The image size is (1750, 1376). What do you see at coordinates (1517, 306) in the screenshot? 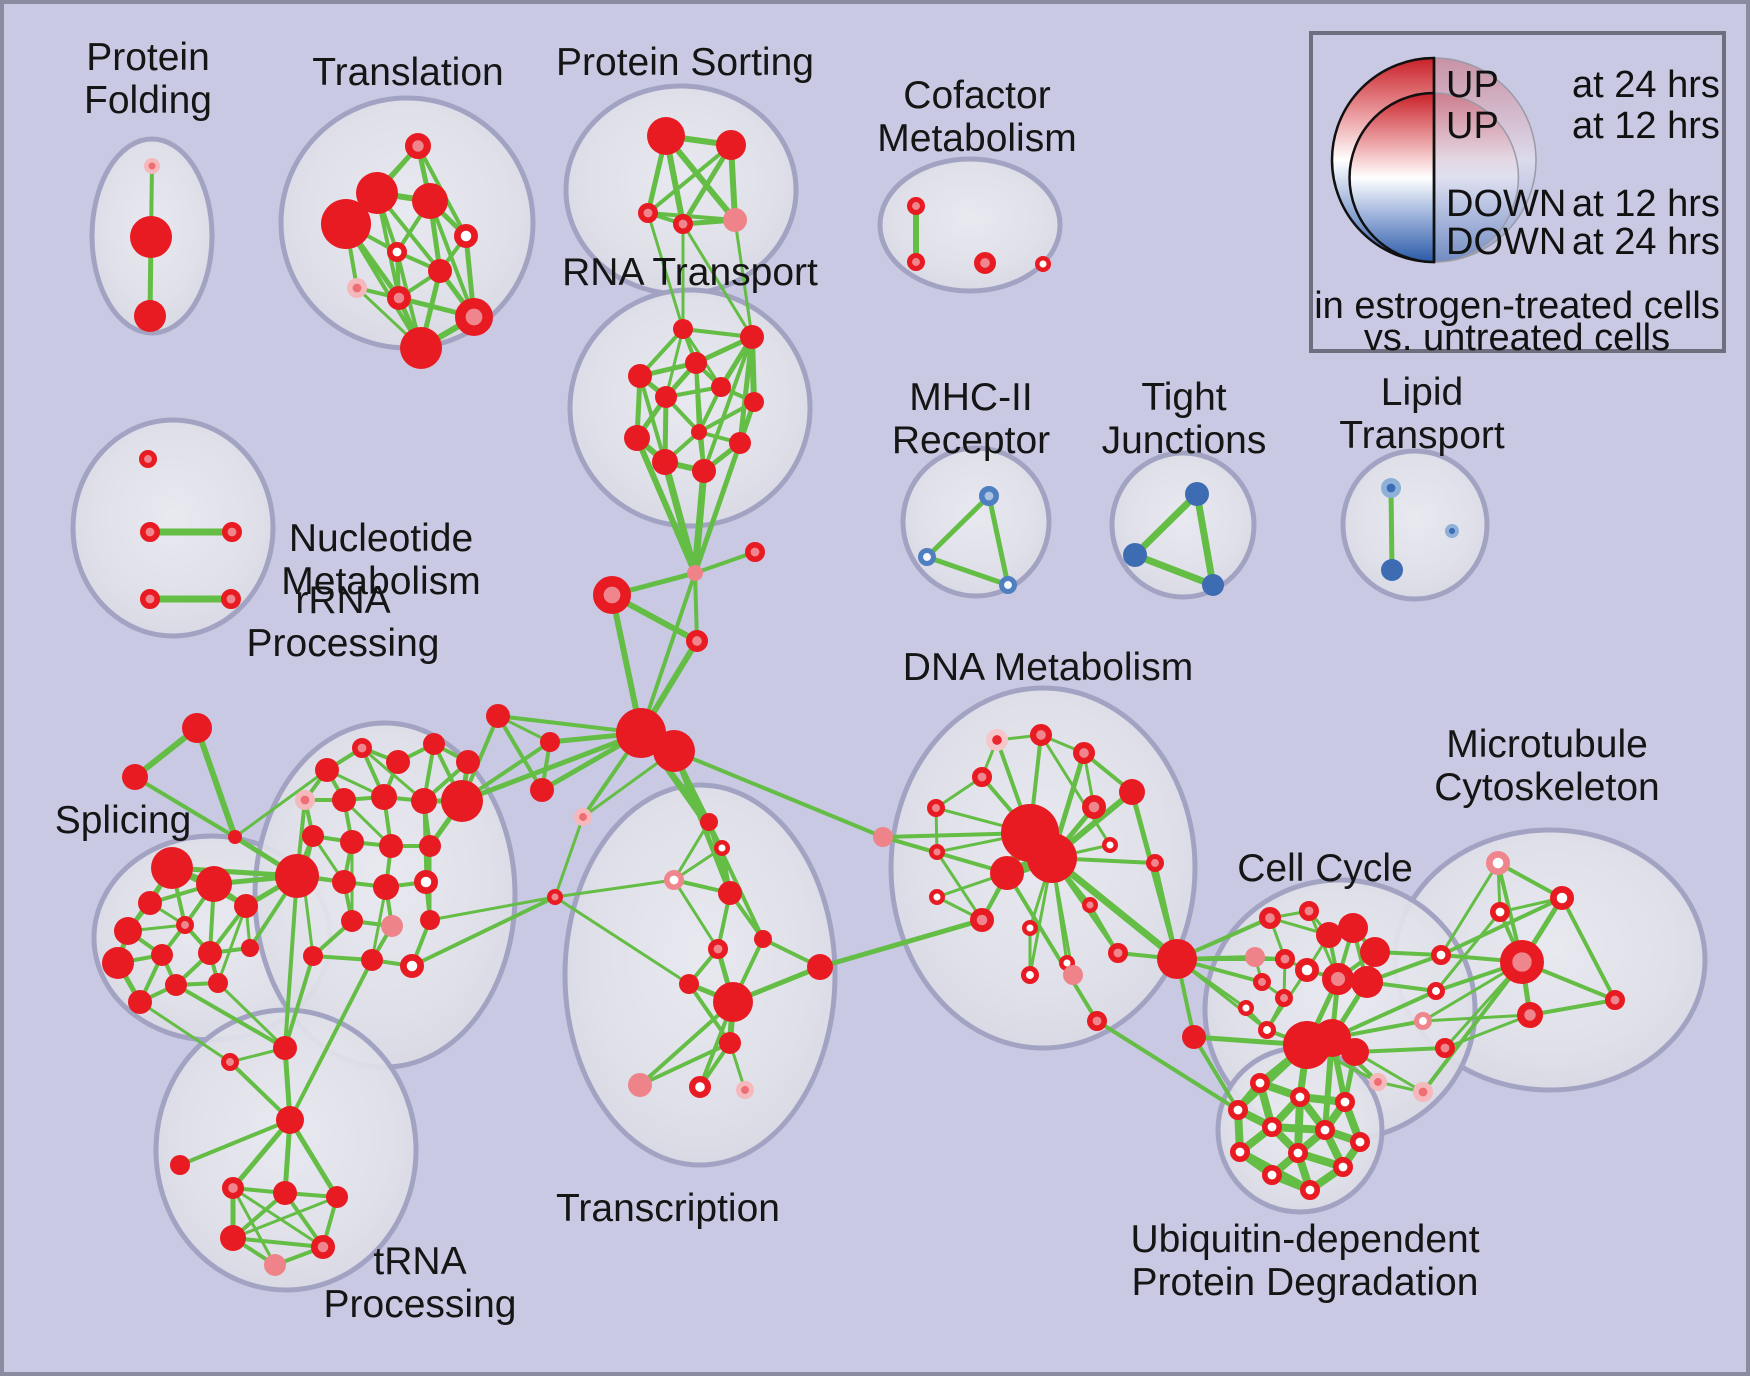
I see `legend-caption-line1: in estrogen-treated cells` at bounding box center [1517, 306].